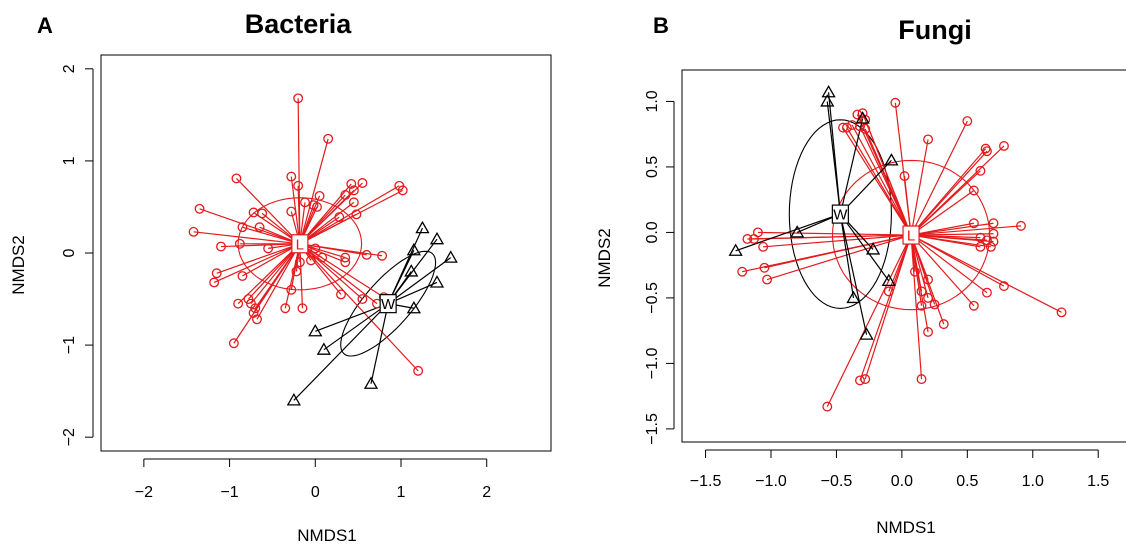 The image size is (1126, 550). Describe the element at coordinates (967, 481) in the screenshot. I see `panel-b-x-tick-label: 0.5` at that location.